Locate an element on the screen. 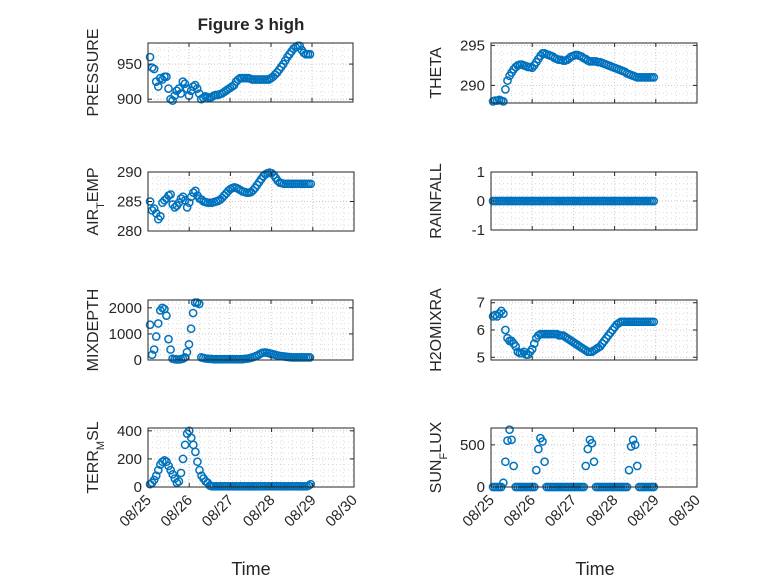  y-axis-label: AIRTEMP is located at coordinates (96, 201).